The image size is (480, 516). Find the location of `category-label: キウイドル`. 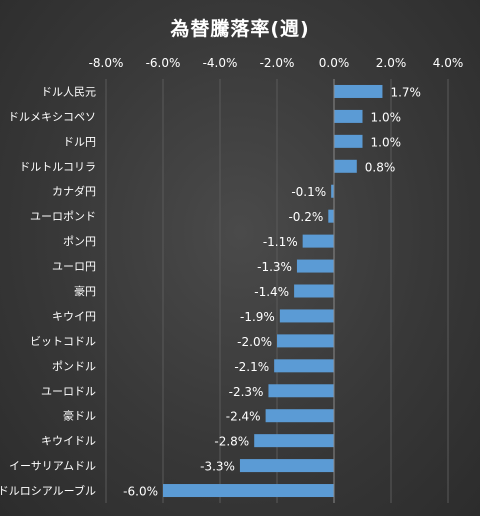

category-label: キウイドル is located at coordinates (68, 441).